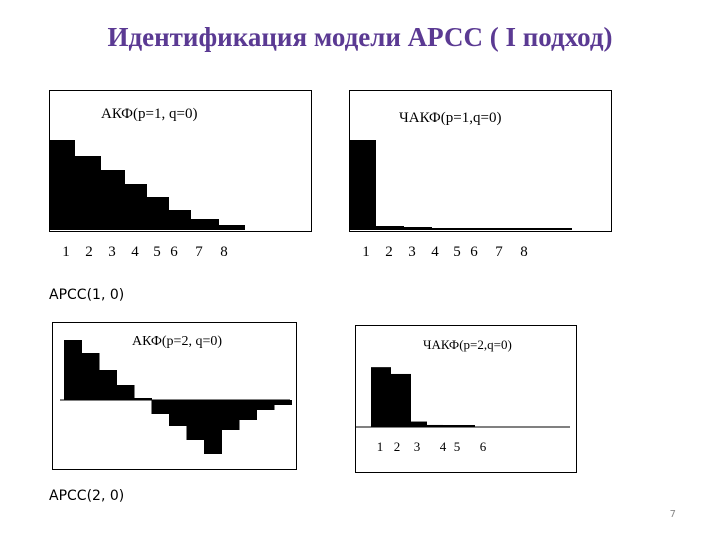 The image size is (720, 540). I want to click on pacf-chart-ar2: ЧАКФ(p=2,q=0) 1 2 3 4 5 6, so click(466, 399).